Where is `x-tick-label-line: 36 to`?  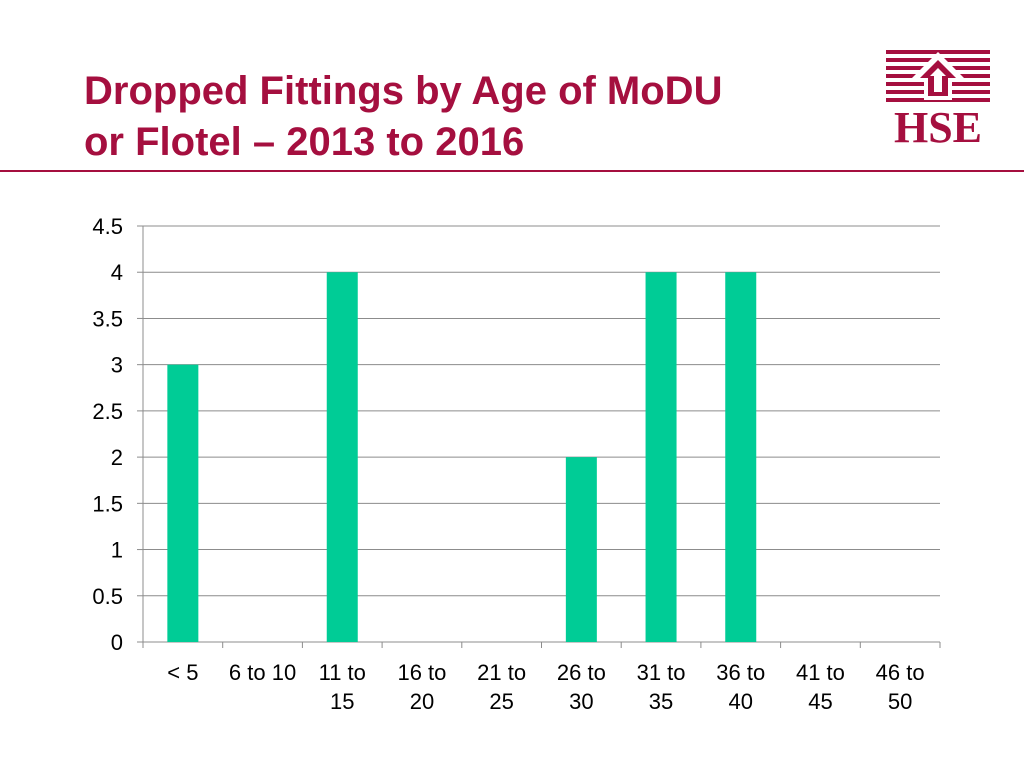 x-tick-label-line: 36 to is located at coordinates (740, 672).